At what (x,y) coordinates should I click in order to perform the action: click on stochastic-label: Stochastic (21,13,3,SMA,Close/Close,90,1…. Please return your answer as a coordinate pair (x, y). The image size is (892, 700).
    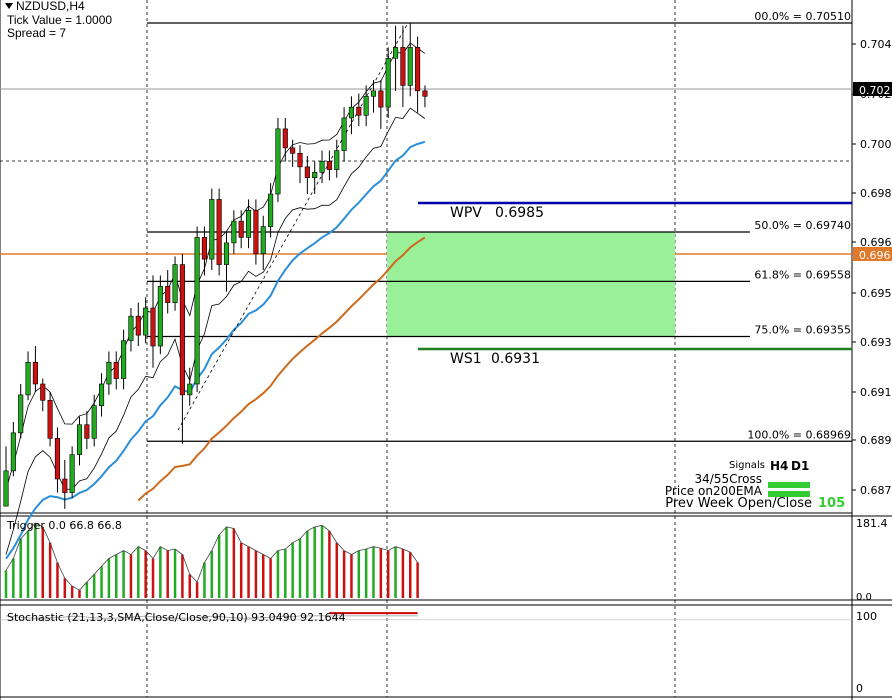
    Looking at the image, I should click on (176, 617).